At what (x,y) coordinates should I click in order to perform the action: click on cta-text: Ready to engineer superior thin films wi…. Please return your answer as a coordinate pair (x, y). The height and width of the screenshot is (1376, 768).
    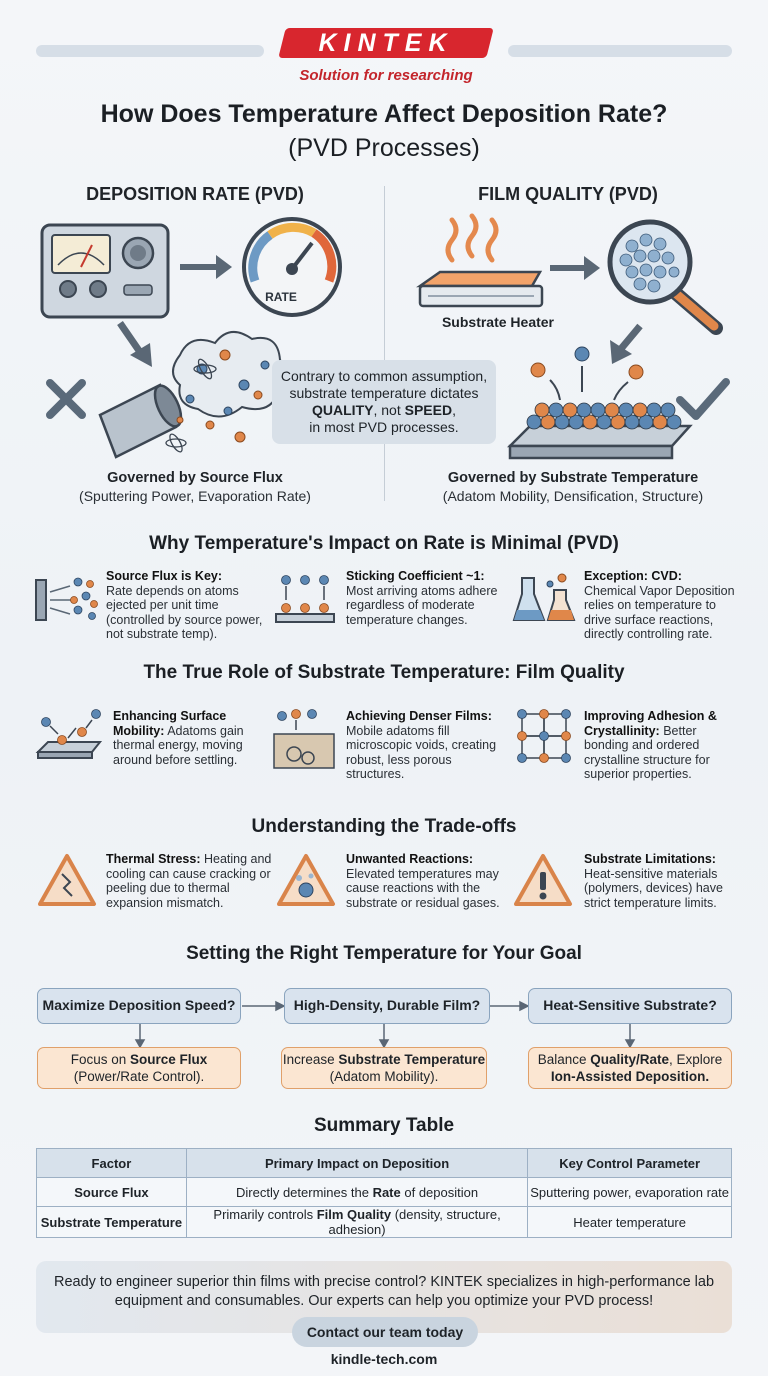
    Looking at the image, I should click on (384, 1291).